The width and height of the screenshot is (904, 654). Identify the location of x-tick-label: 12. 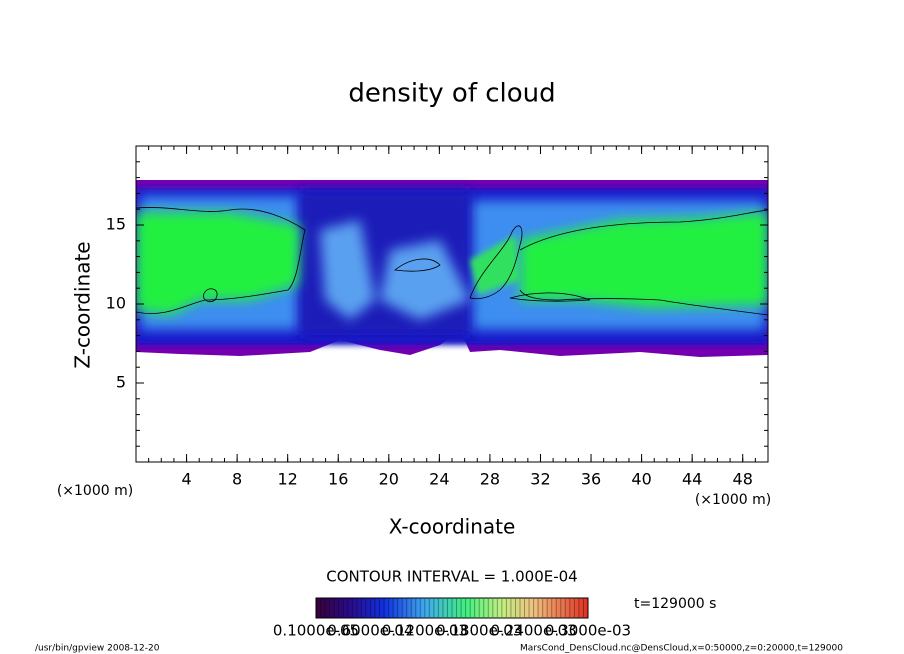
(288, 479).